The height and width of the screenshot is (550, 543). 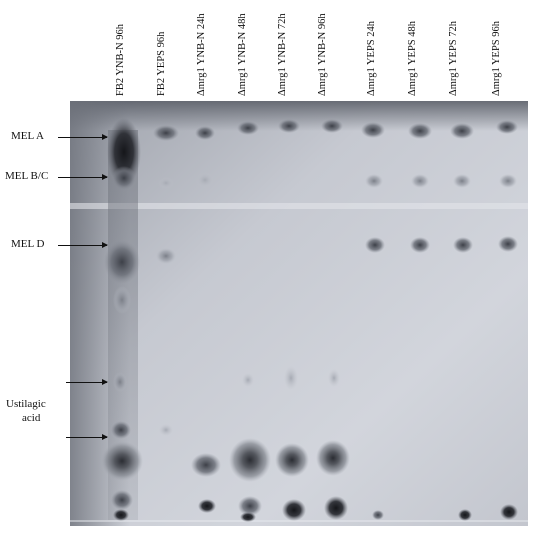 What do you see at coordinates (28, 244) in the screenshot?
I see `marker-label-mel-d: MEL D` at bounding box center [28, 244].